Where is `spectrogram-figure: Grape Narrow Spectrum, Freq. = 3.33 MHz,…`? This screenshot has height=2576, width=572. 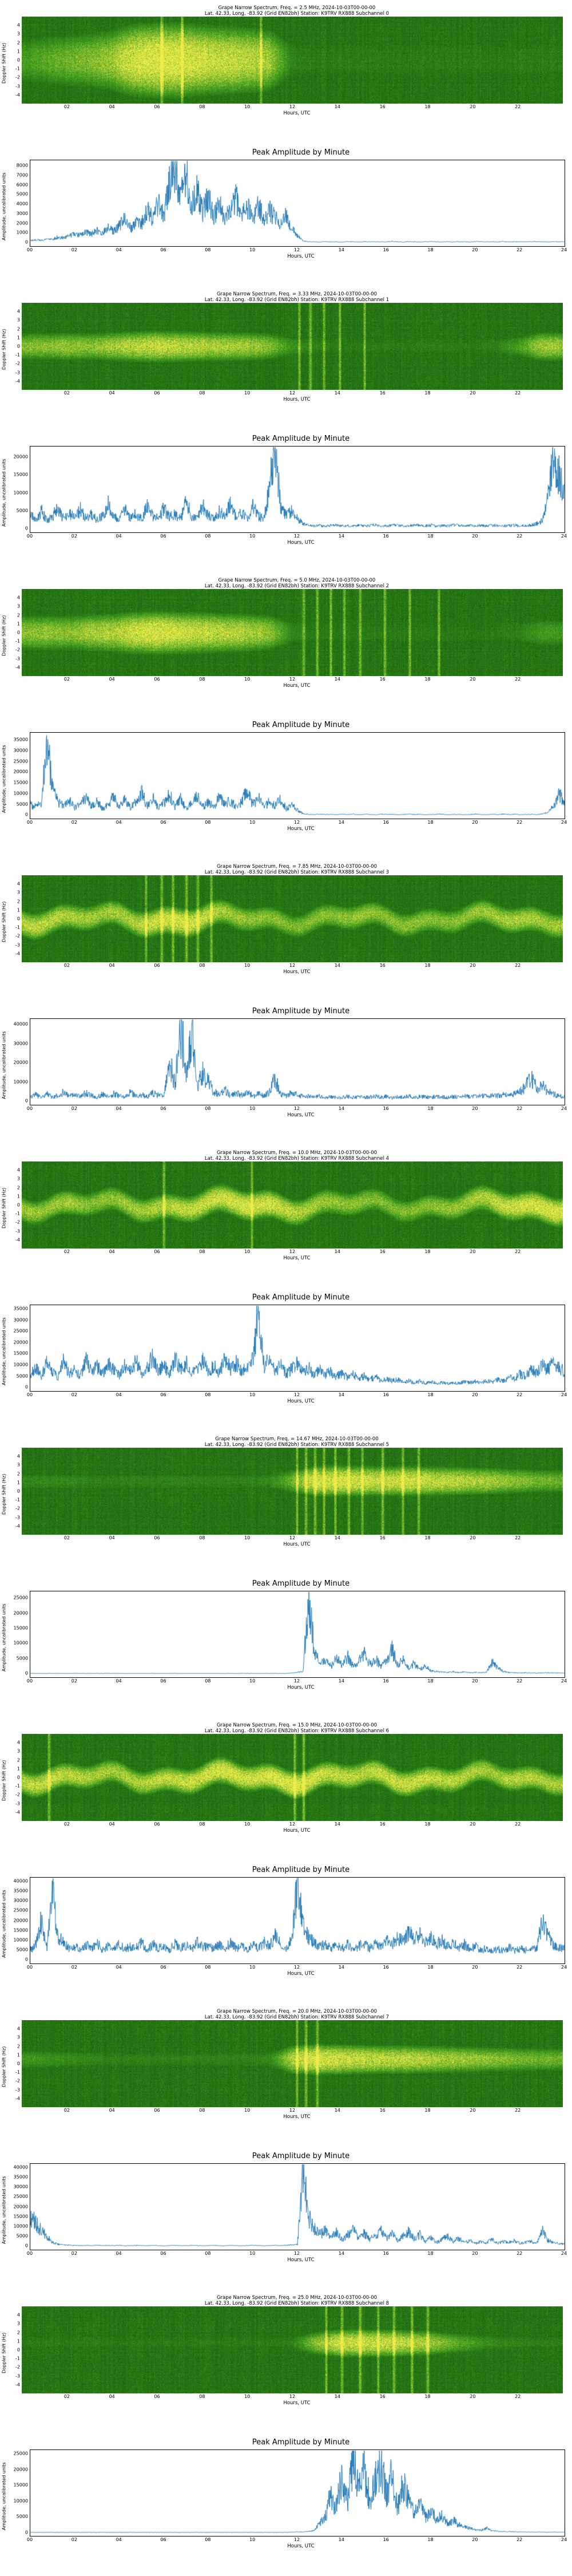 spectrogram-figure: Grape Narrow Spectrum, Freq. = 3.33 MHz,… is located at coordinates (286, 357).